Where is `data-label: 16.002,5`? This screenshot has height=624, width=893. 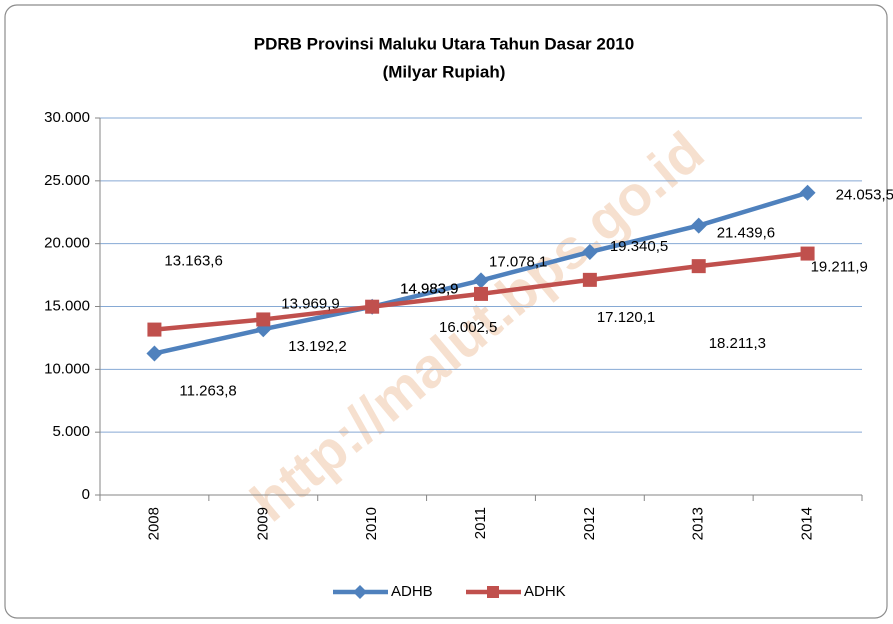 data-label: 16.002,5 is located at coordinates (468, 327).